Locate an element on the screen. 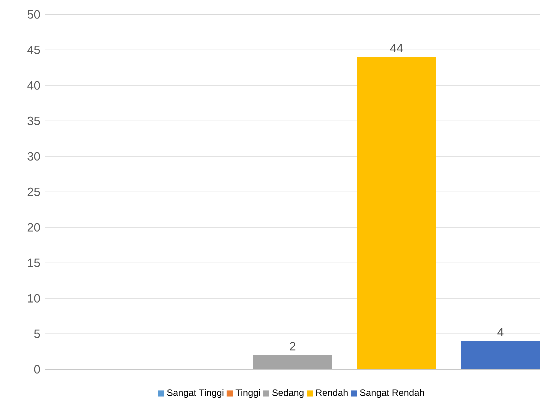  legend-label: Sedang is located at coordinates (288, 393).